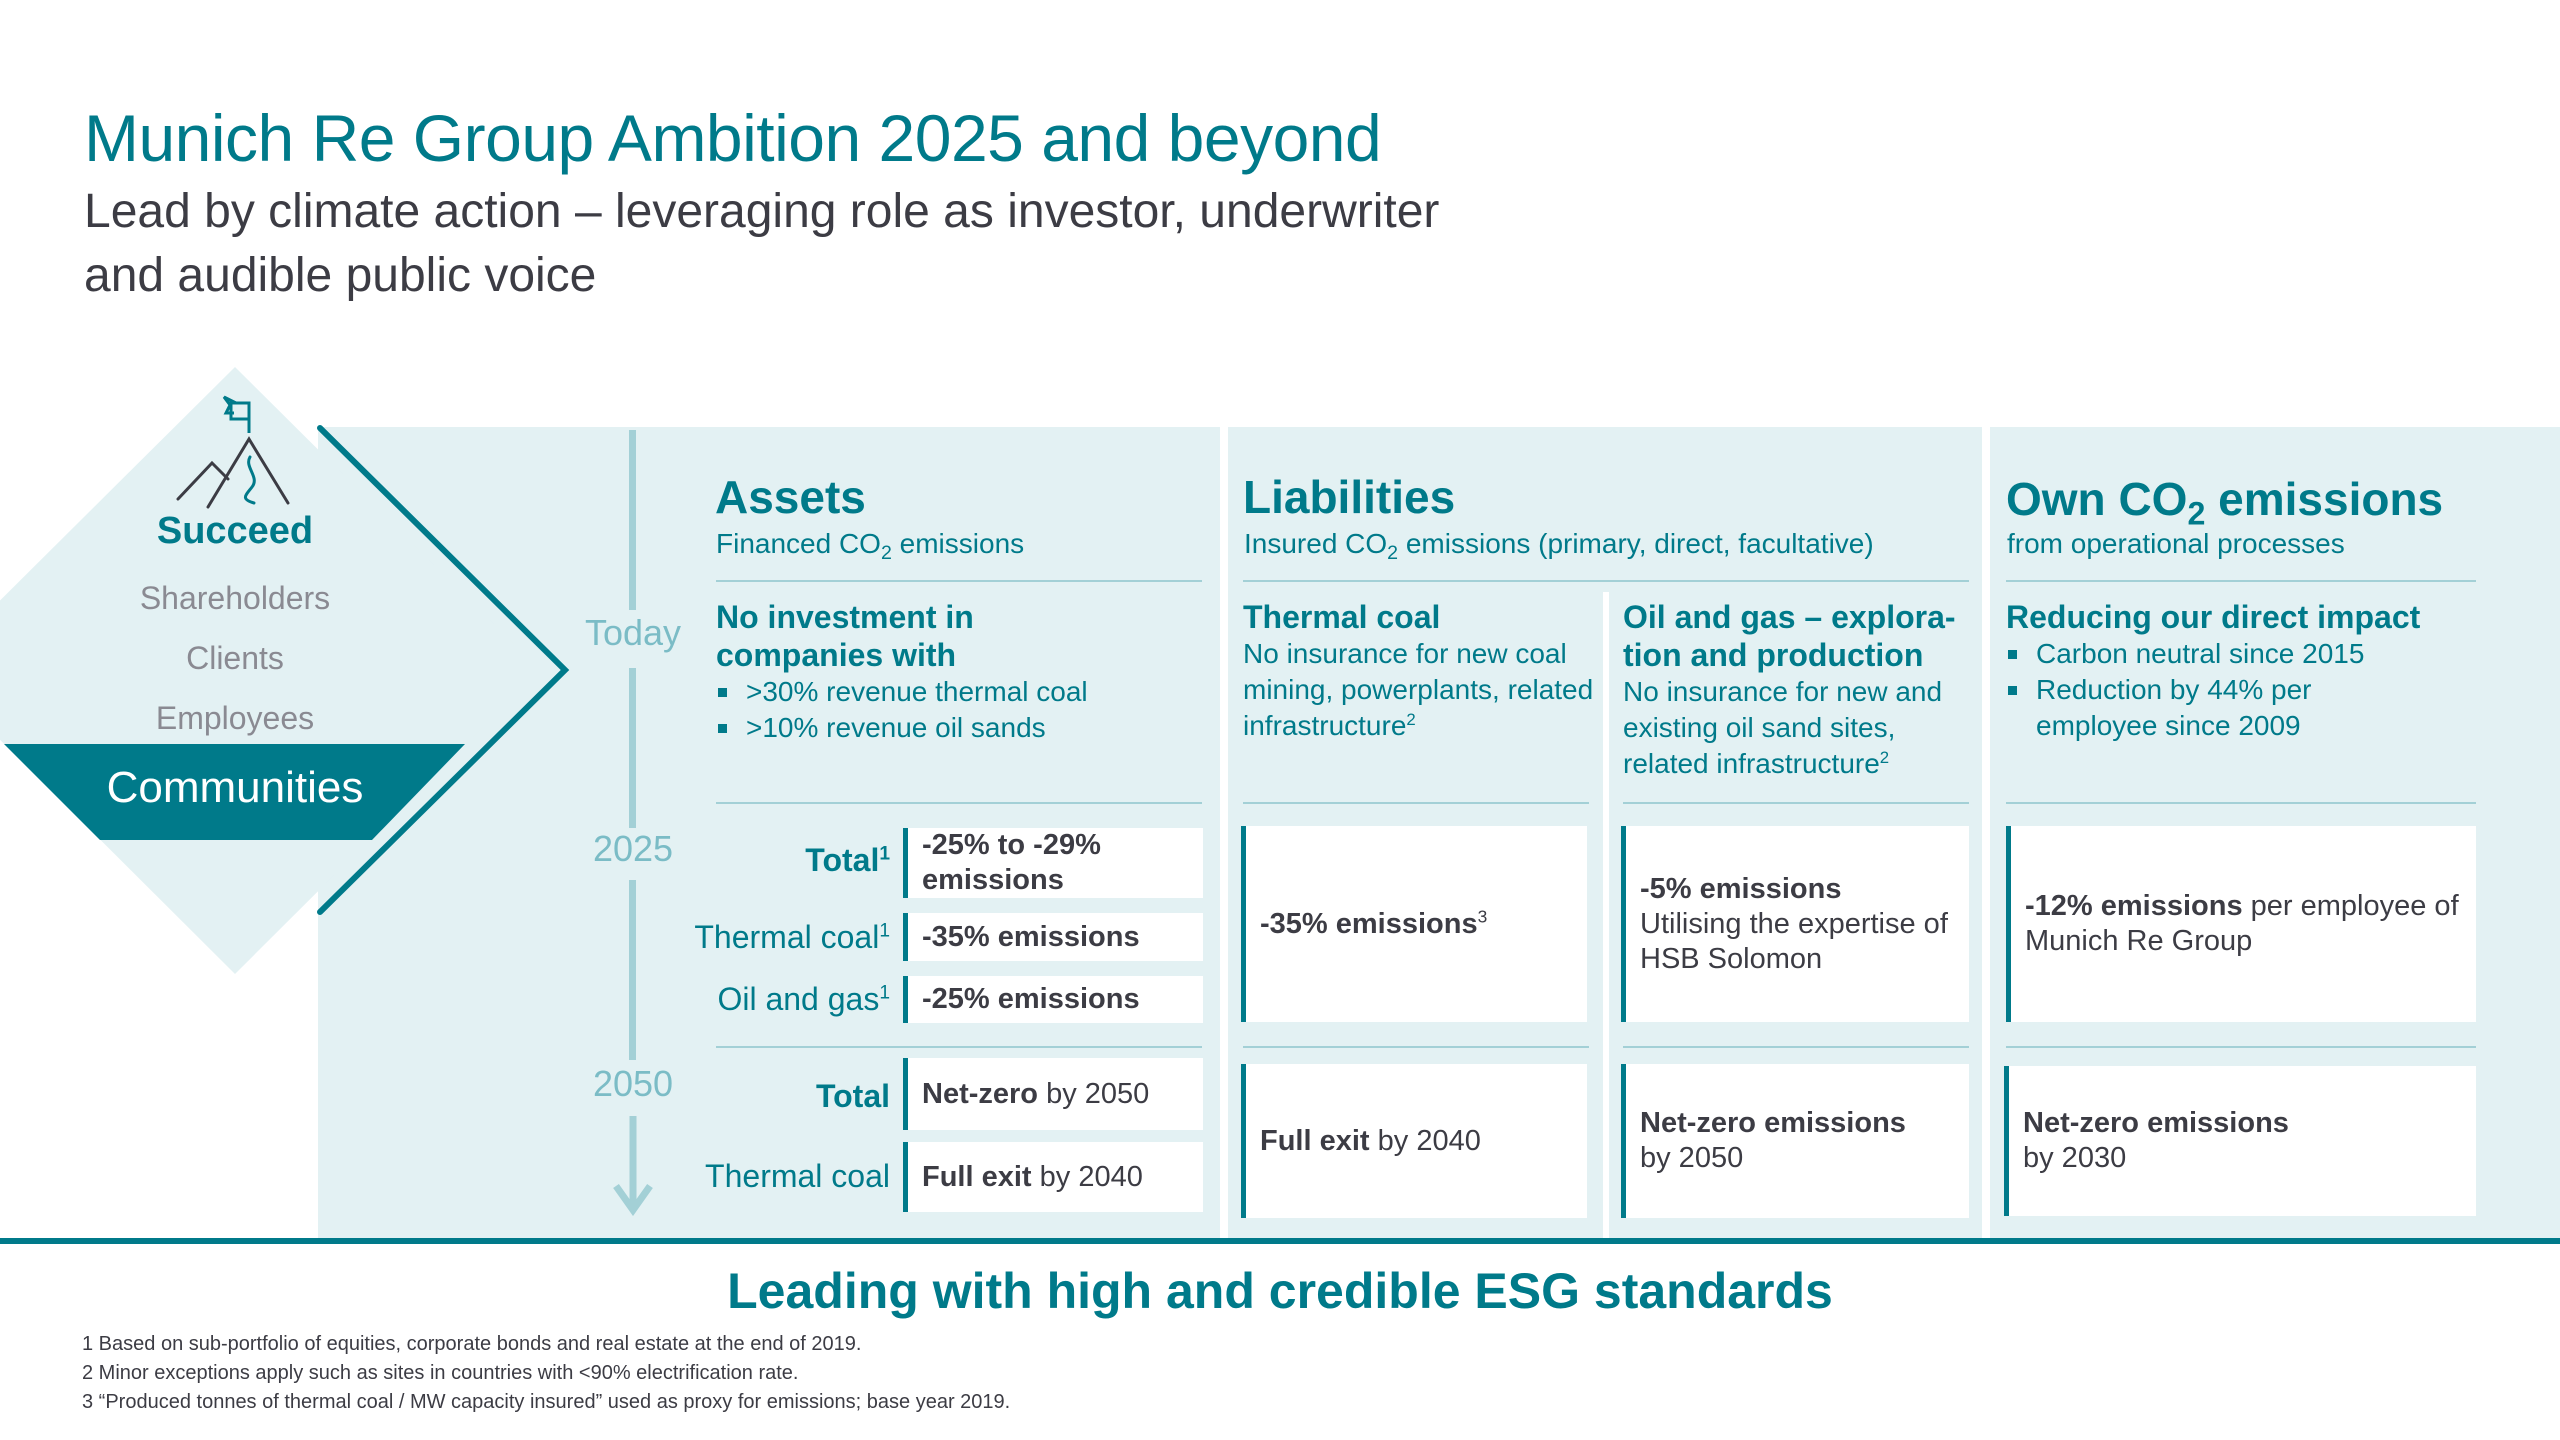 The width and height of the screenshot is (2560, 1440). Describe the element at coordinates (1416, 1047) in the screenshot. I see `liabilities-thermal-2050-divider` at that location.